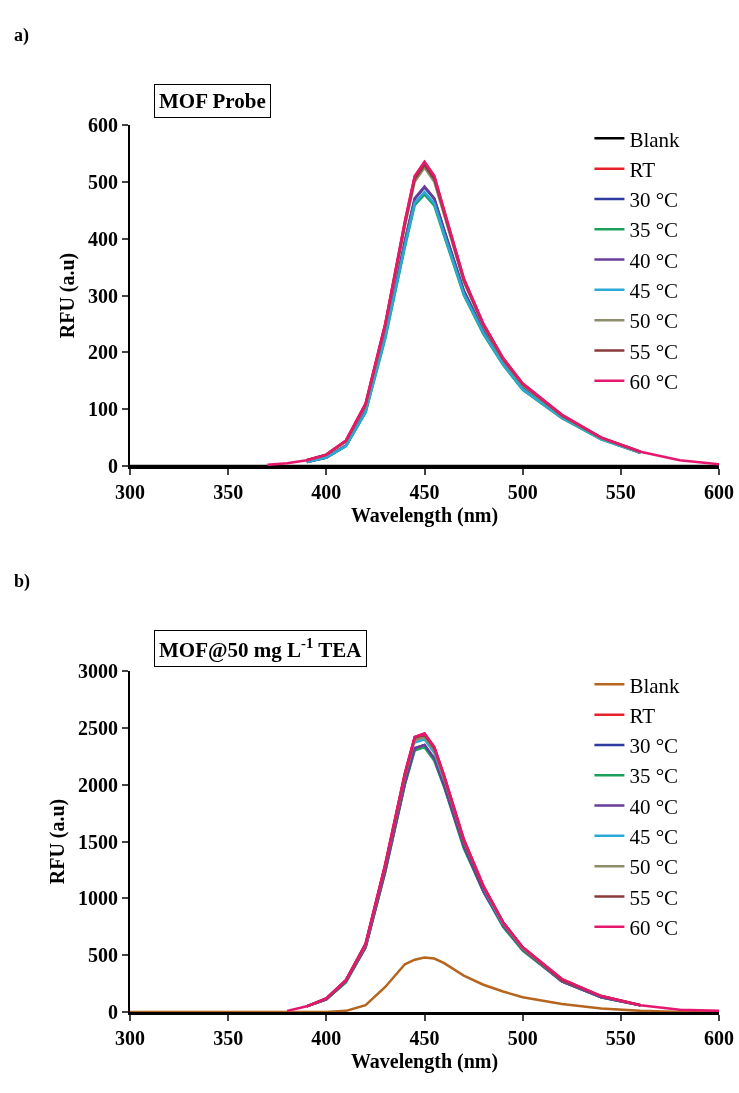 This screenshot has height=1093, width=739. What do you see at coordinates (21, 35) in the screenshot?
I see `text: a)` at bounding box center [21, 35].